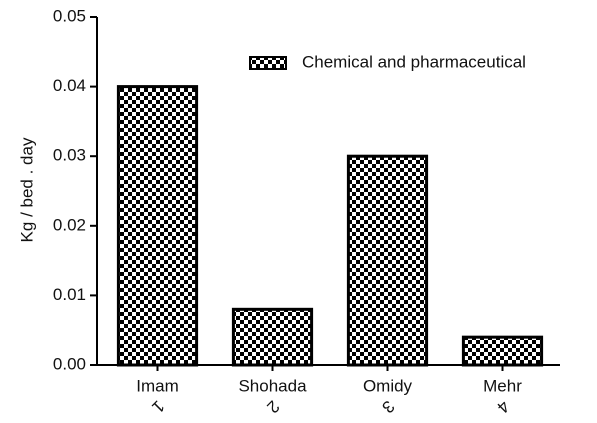  Describe the element at coordinates (503, 407) in the screenshot. I see `x-tick-number: 4` at that location.